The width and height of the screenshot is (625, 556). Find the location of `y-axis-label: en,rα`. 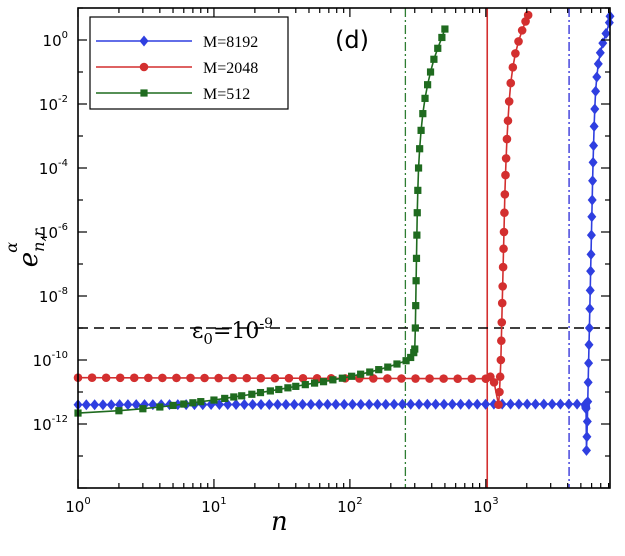

y-axis-label: en,rα is located at coordinates (25, 247).